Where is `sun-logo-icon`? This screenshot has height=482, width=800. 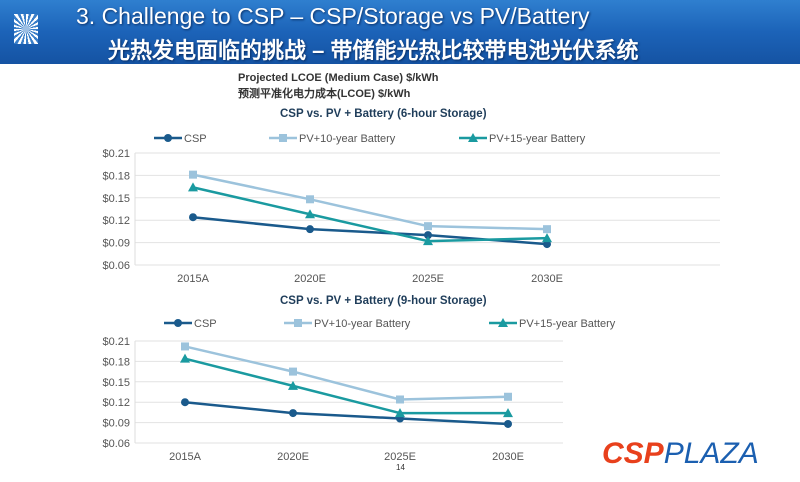
sun-logo-icon is located at coordinates (26, 29).